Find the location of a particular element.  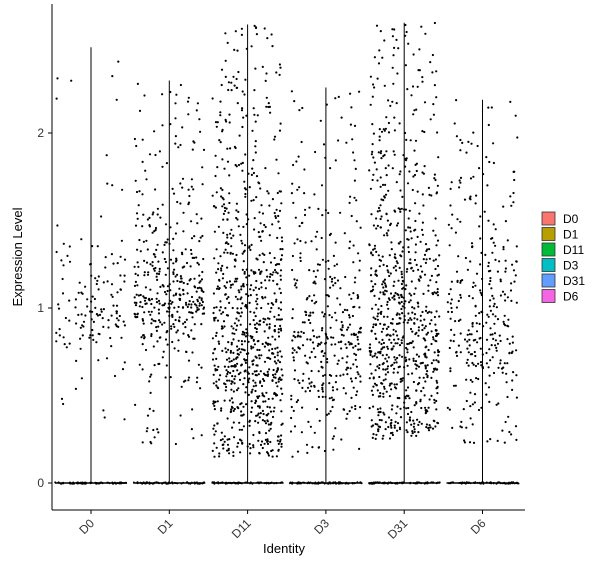

x-tick-label: D11 is located at coordinates (241, 528).